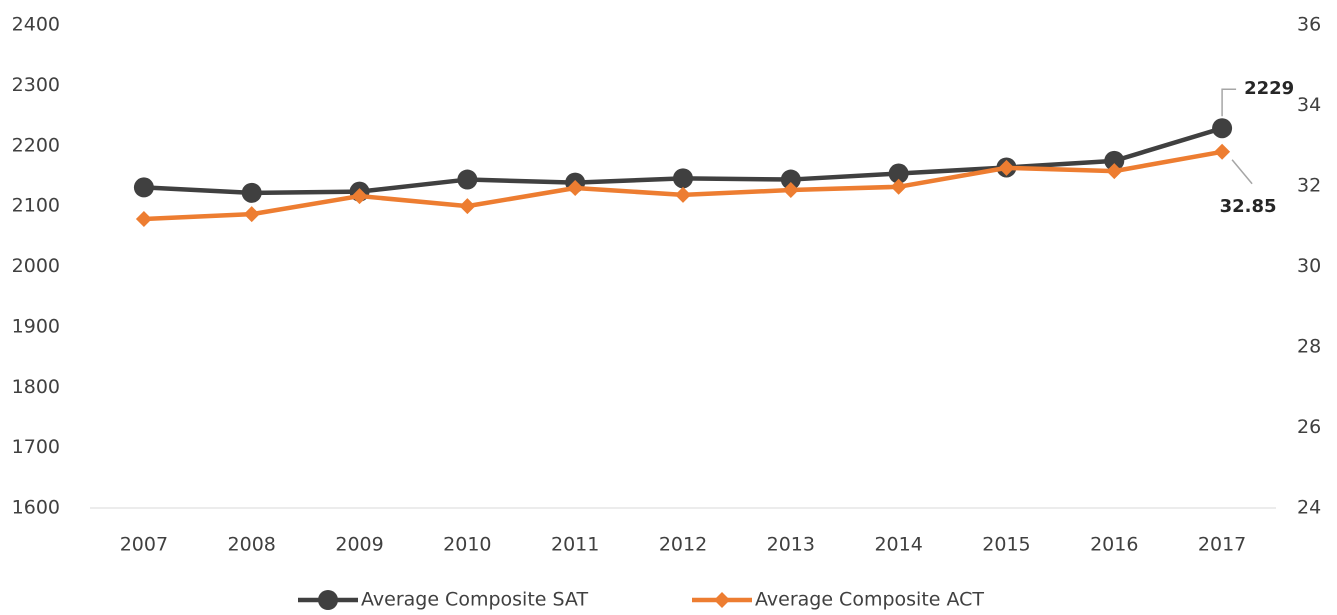 This screenshot has height=615, width=1337. I want to click on x-tick-label: 2015, so click(1006, 545).